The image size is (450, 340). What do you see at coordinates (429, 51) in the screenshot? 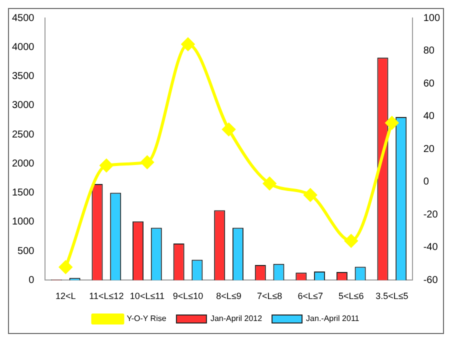
I see `y2-tick-label: 80` at bounding box center [429, 51].